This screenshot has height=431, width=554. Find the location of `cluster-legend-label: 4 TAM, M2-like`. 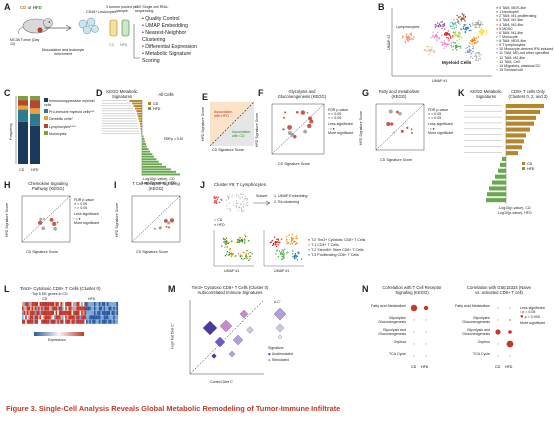

cluster-legend-label: 4 TAM, M2-like is located at coordinates (511, 24).